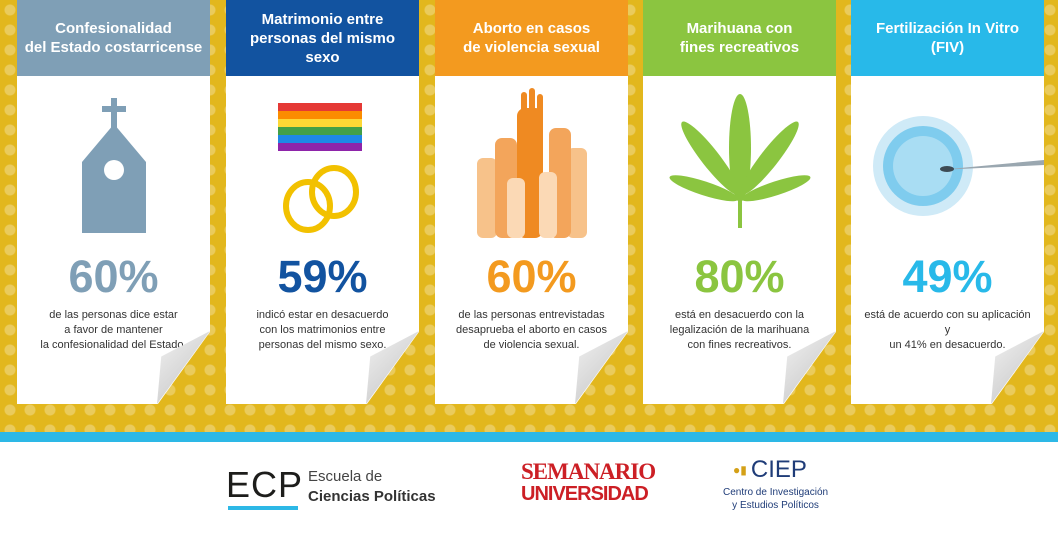  Describe the element at coordinates (531, 168) in the screenshot. I see `raised-hands-icon` at that location.